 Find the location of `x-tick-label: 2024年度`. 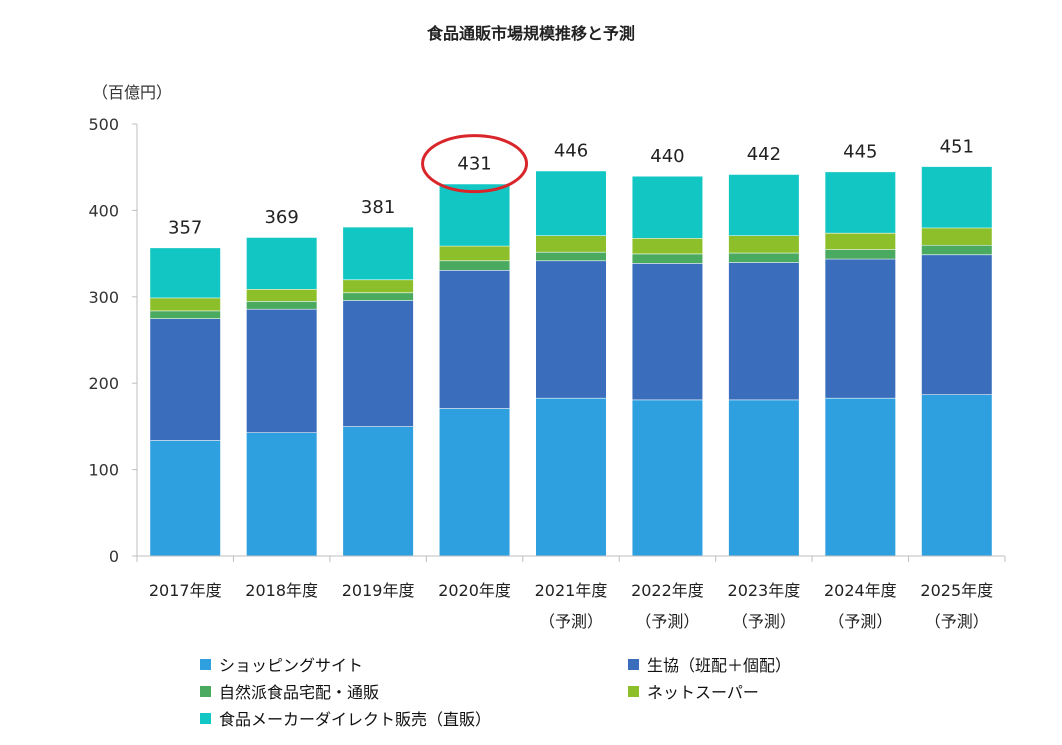

x-tick-label: 2024年度 is located at coordinates (860, 590).